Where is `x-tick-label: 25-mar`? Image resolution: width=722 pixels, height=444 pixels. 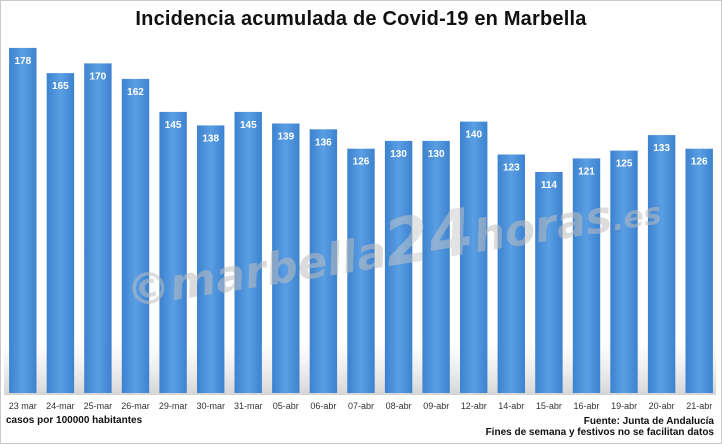
x-tick-label: 25-mar is located at coordinates (98, 406).